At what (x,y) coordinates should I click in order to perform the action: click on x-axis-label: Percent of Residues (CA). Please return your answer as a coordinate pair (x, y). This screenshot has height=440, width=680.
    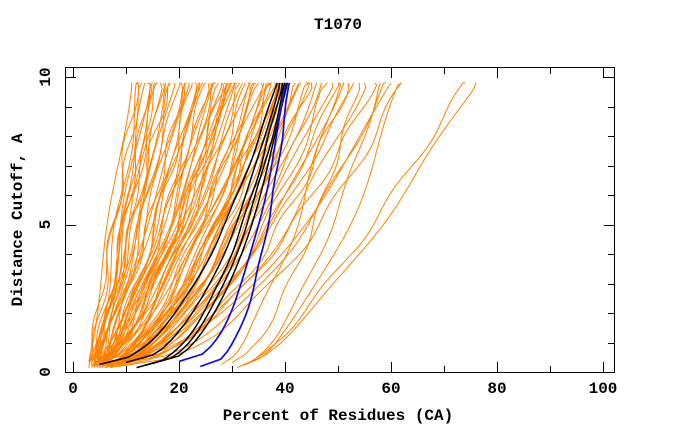
    Looking at the image, I should click on (338, 416).